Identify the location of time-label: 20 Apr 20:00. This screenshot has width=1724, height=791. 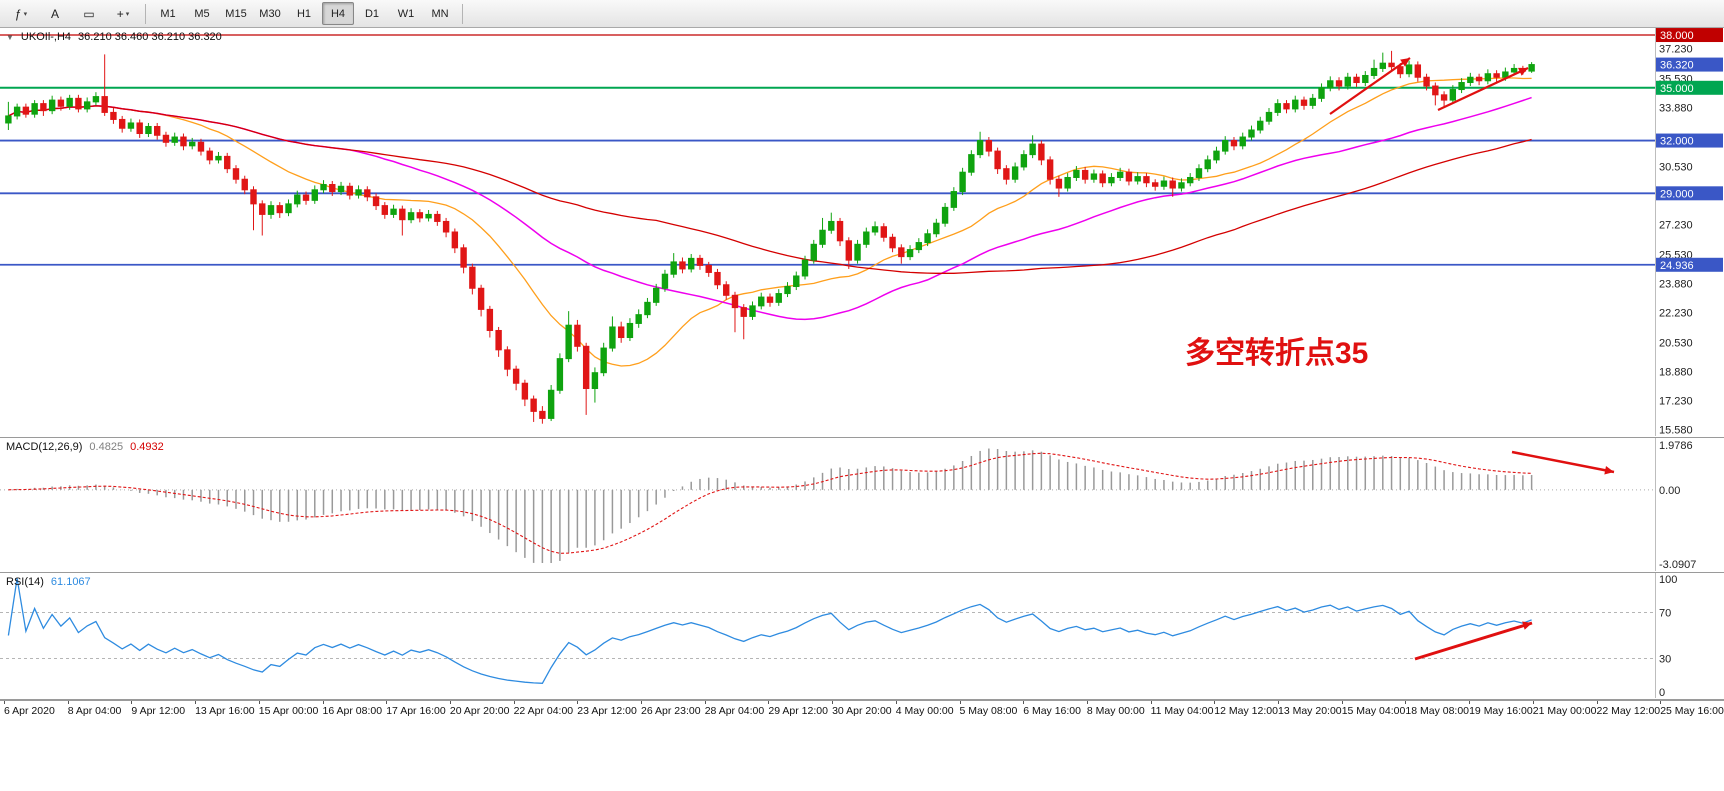
(479, 711).